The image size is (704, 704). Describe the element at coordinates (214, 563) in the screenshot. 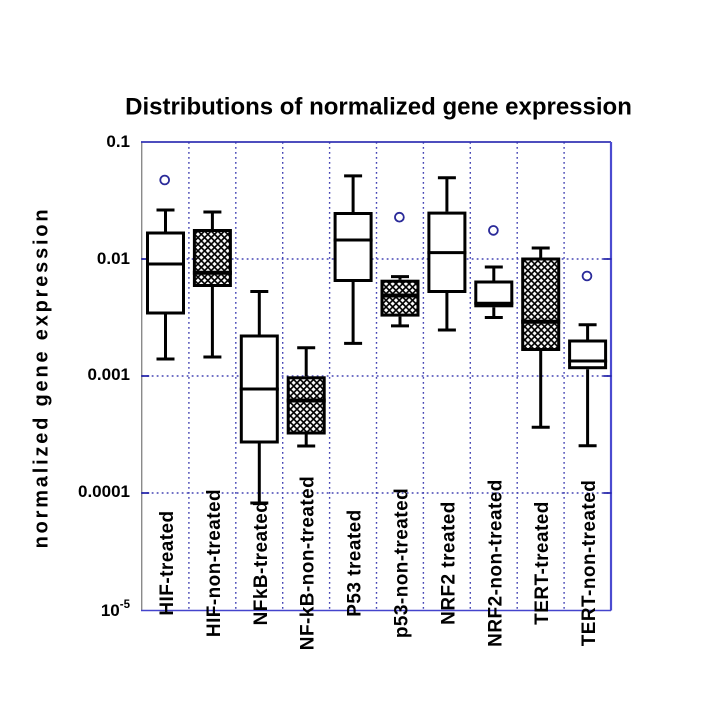

I see `svg-text: HIF-non-treated` at that location.